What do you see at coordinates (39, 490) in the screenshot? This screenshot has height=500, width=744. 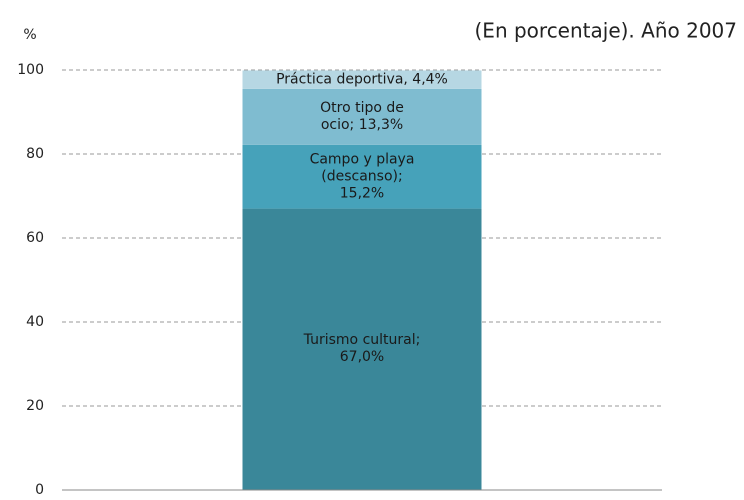 I see `y-tick-label: 0` at bounding box center [39, 490].